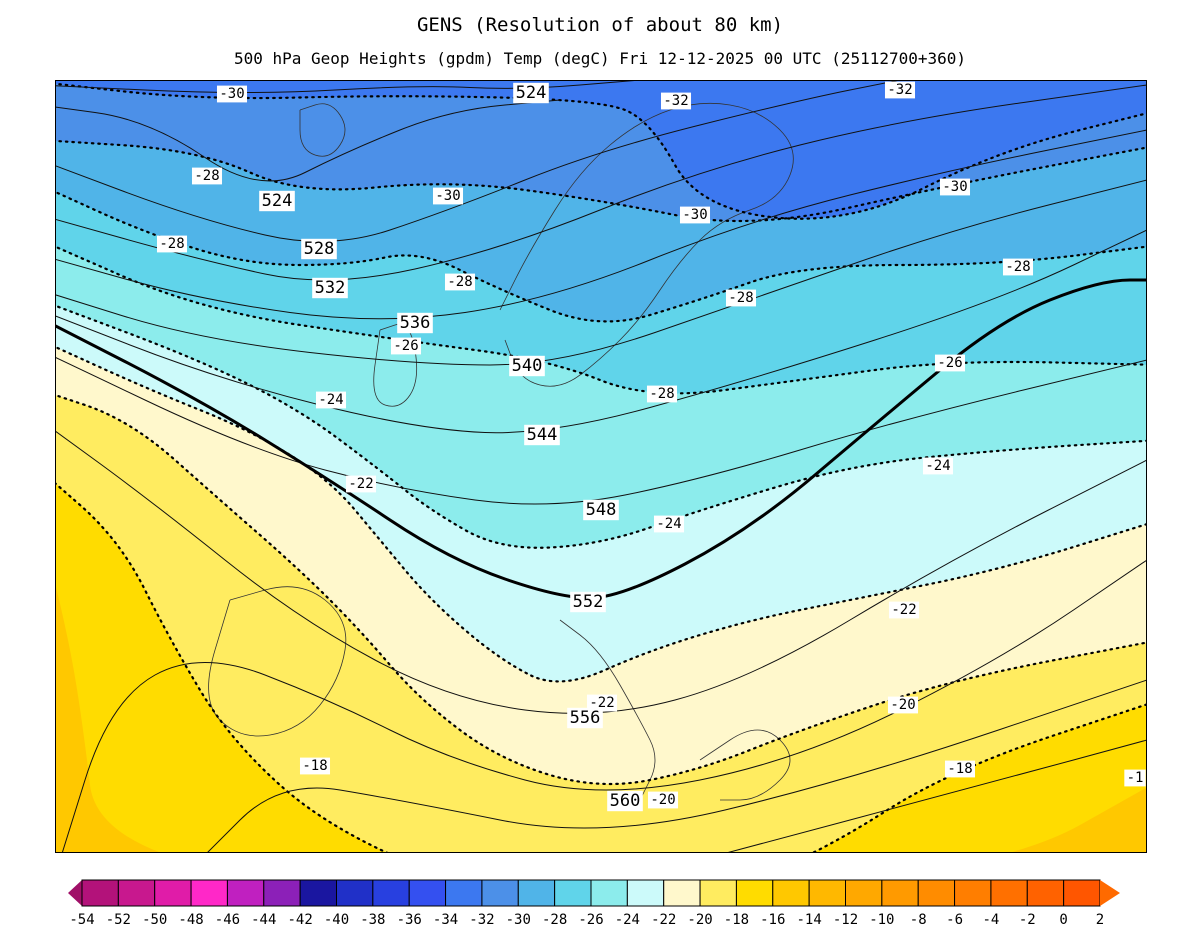 This screenshot has width=1200, height=948. Describe the element at coordinates (118, 920) in the screenshot. I see `colorbar-tick: -52` at that location.